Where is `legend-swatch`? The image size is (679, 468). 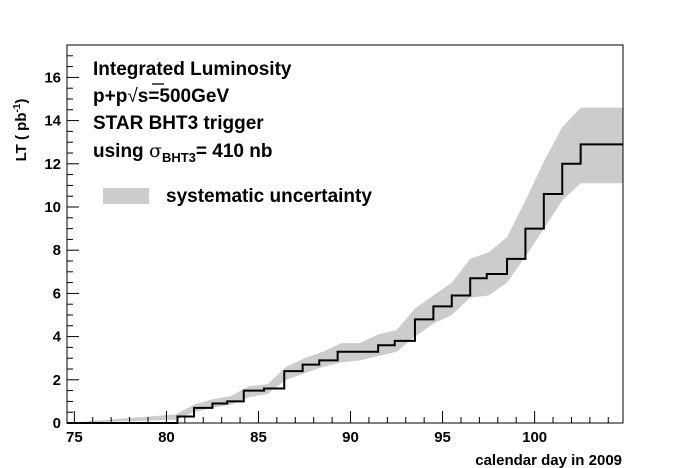
legend-swatch is located at coordinates (126, 196).